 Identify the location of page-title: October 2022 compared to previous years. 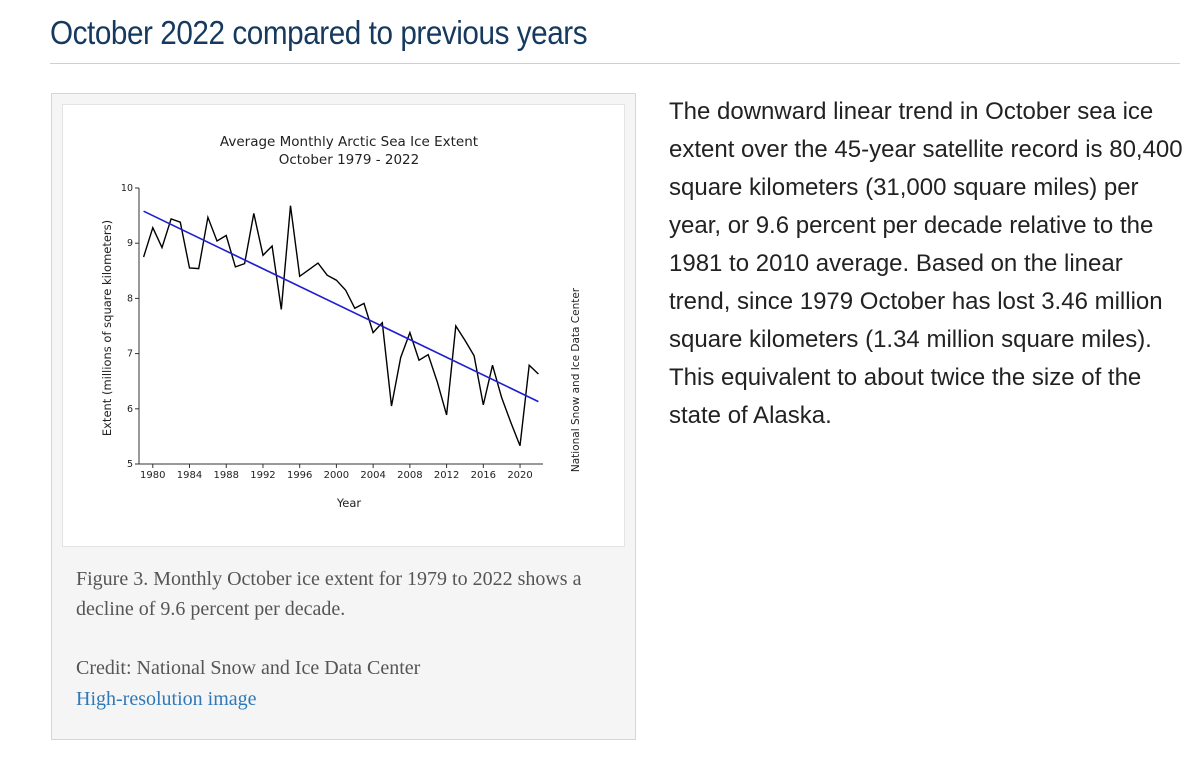
(319, 32).